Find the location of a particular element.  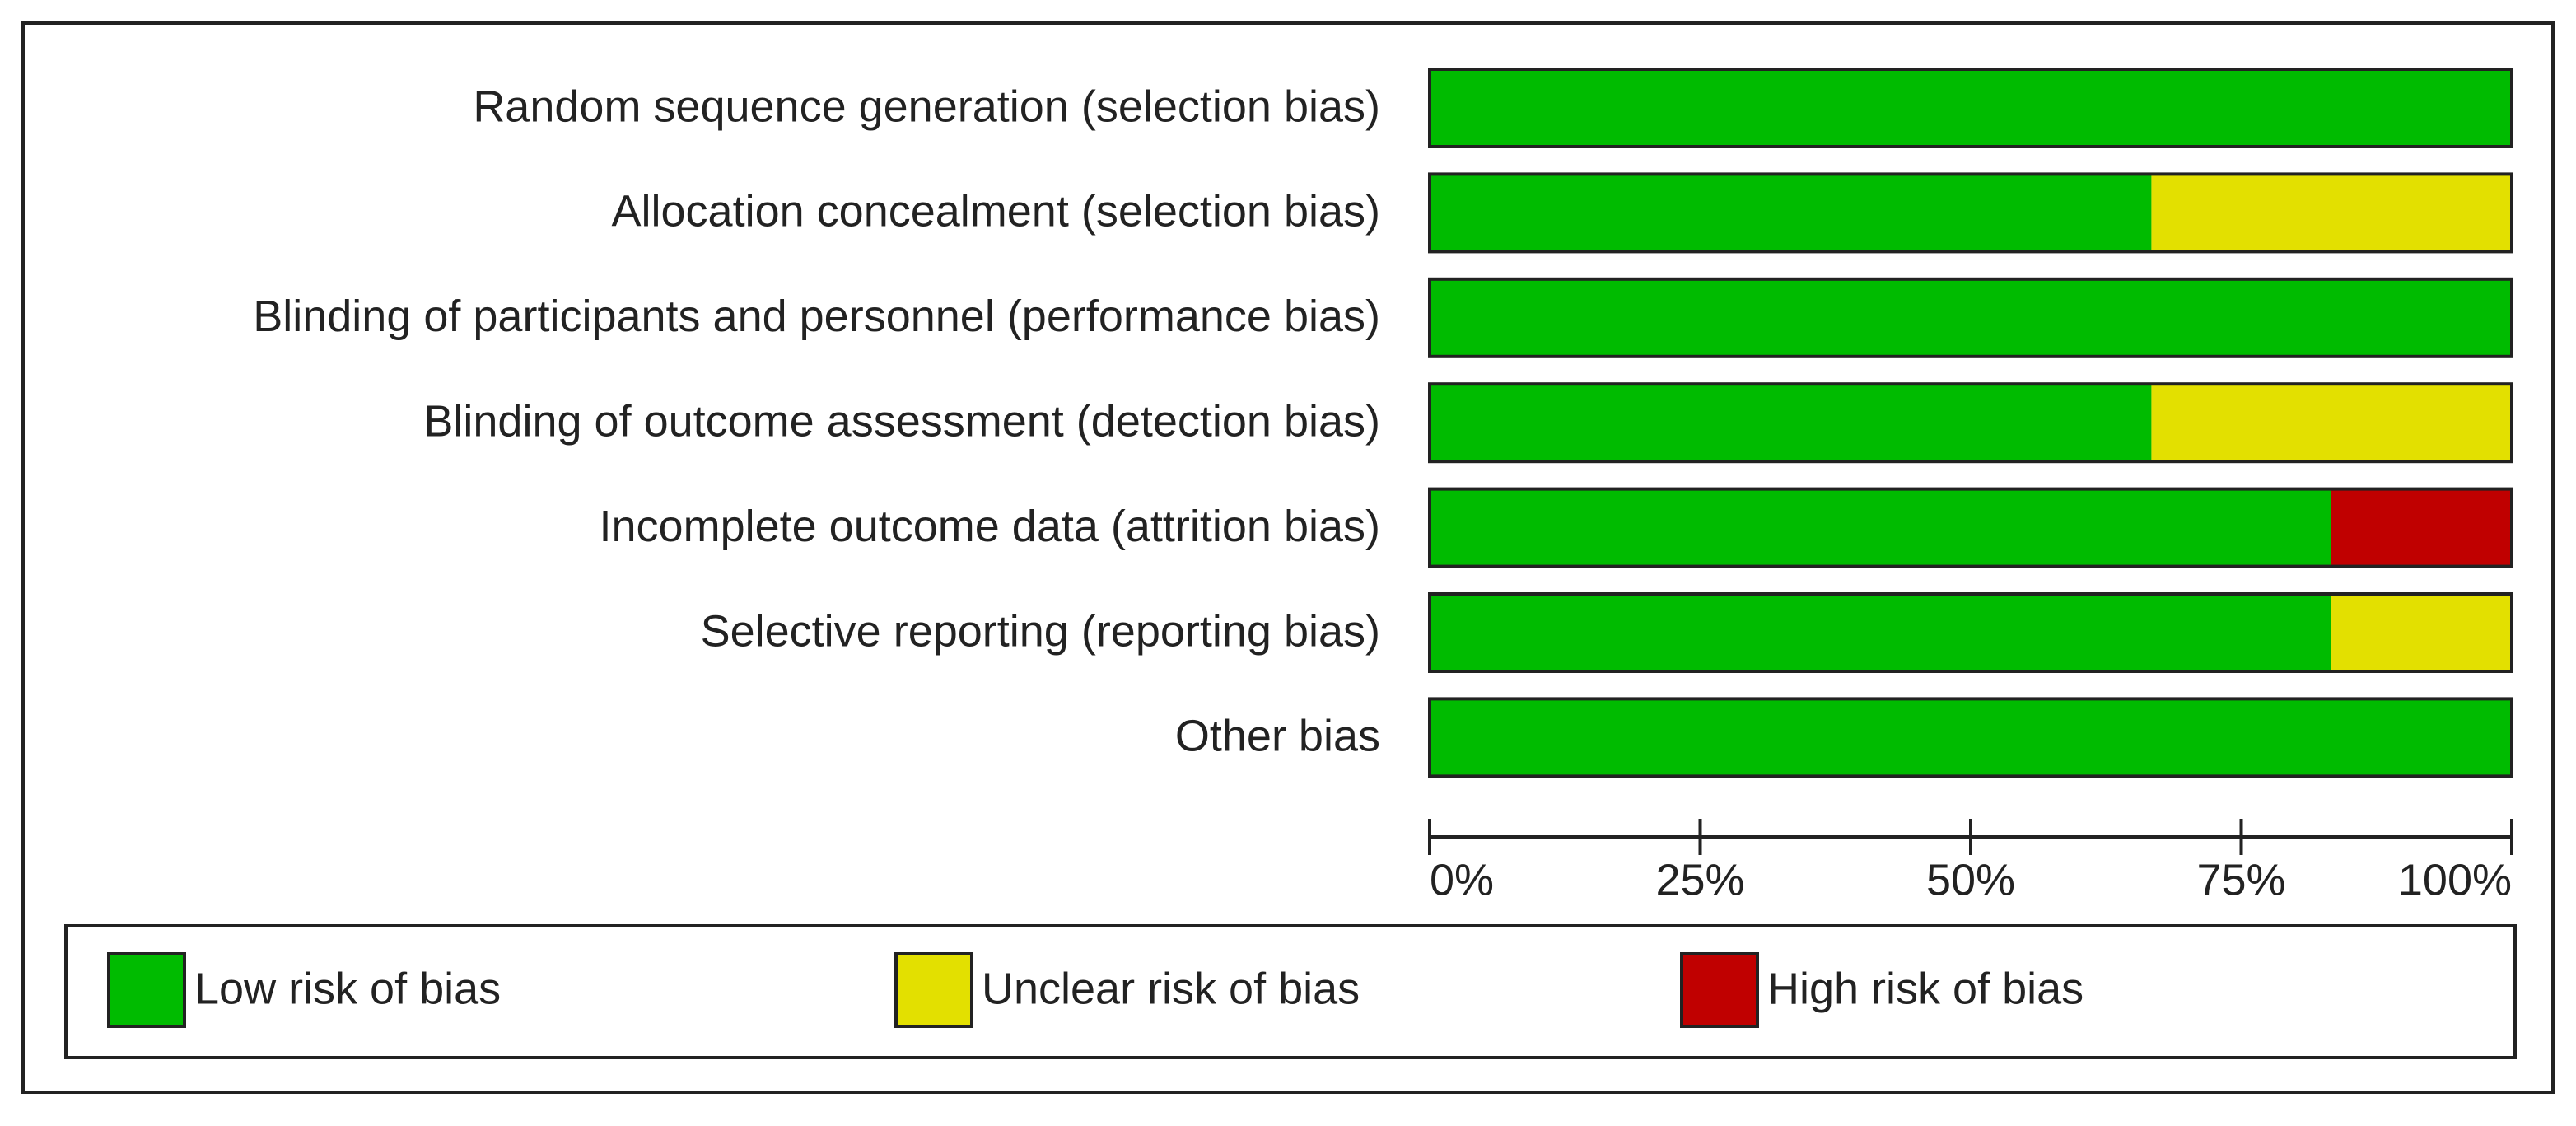

x-tick-label: 0% is located at coordinates (1462, 879).